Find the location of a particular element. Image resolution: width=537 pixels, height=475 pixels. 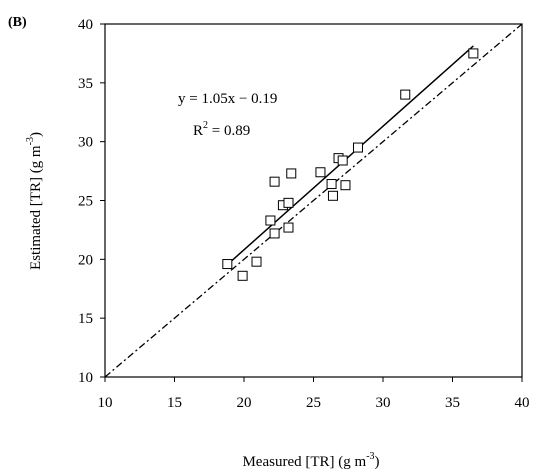

x-tick-label: 25 is located at coordinates (313, 403).